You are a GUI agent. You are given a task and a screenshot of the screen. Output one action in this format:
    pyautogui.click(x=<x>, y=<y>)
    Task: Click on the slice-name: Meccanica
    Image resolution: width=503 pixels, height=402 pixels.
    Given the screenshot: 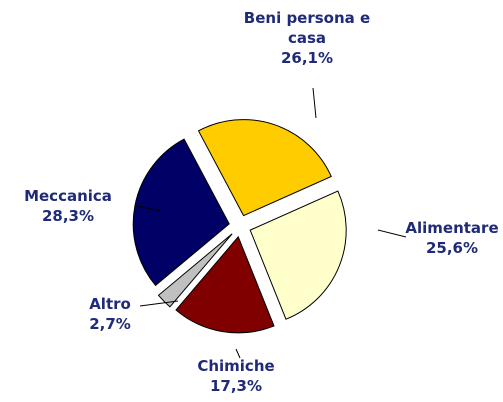 What is the action you would take?
    pyautogui.click(x=68, y=196)
    